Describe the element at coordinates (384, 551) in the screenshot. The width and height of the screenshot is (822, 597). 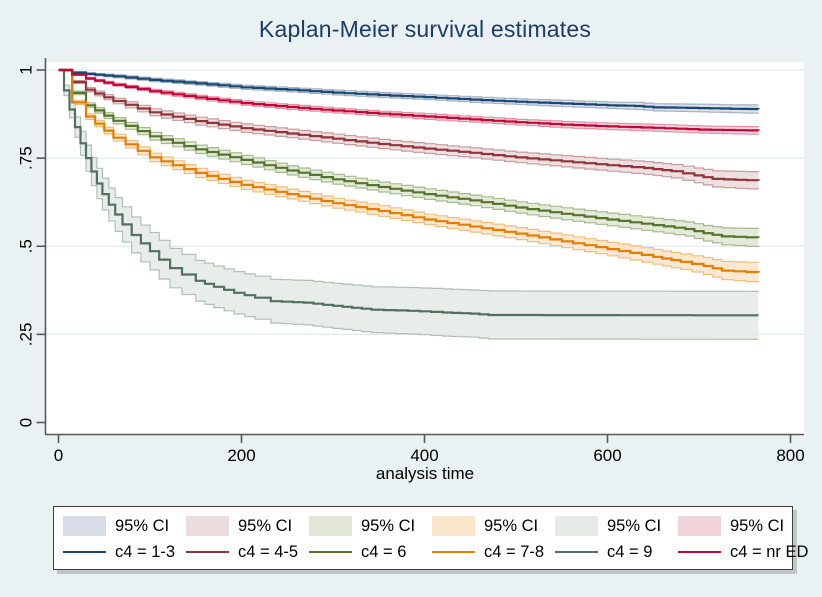
I see `series-label: c4 = 6` at that location.